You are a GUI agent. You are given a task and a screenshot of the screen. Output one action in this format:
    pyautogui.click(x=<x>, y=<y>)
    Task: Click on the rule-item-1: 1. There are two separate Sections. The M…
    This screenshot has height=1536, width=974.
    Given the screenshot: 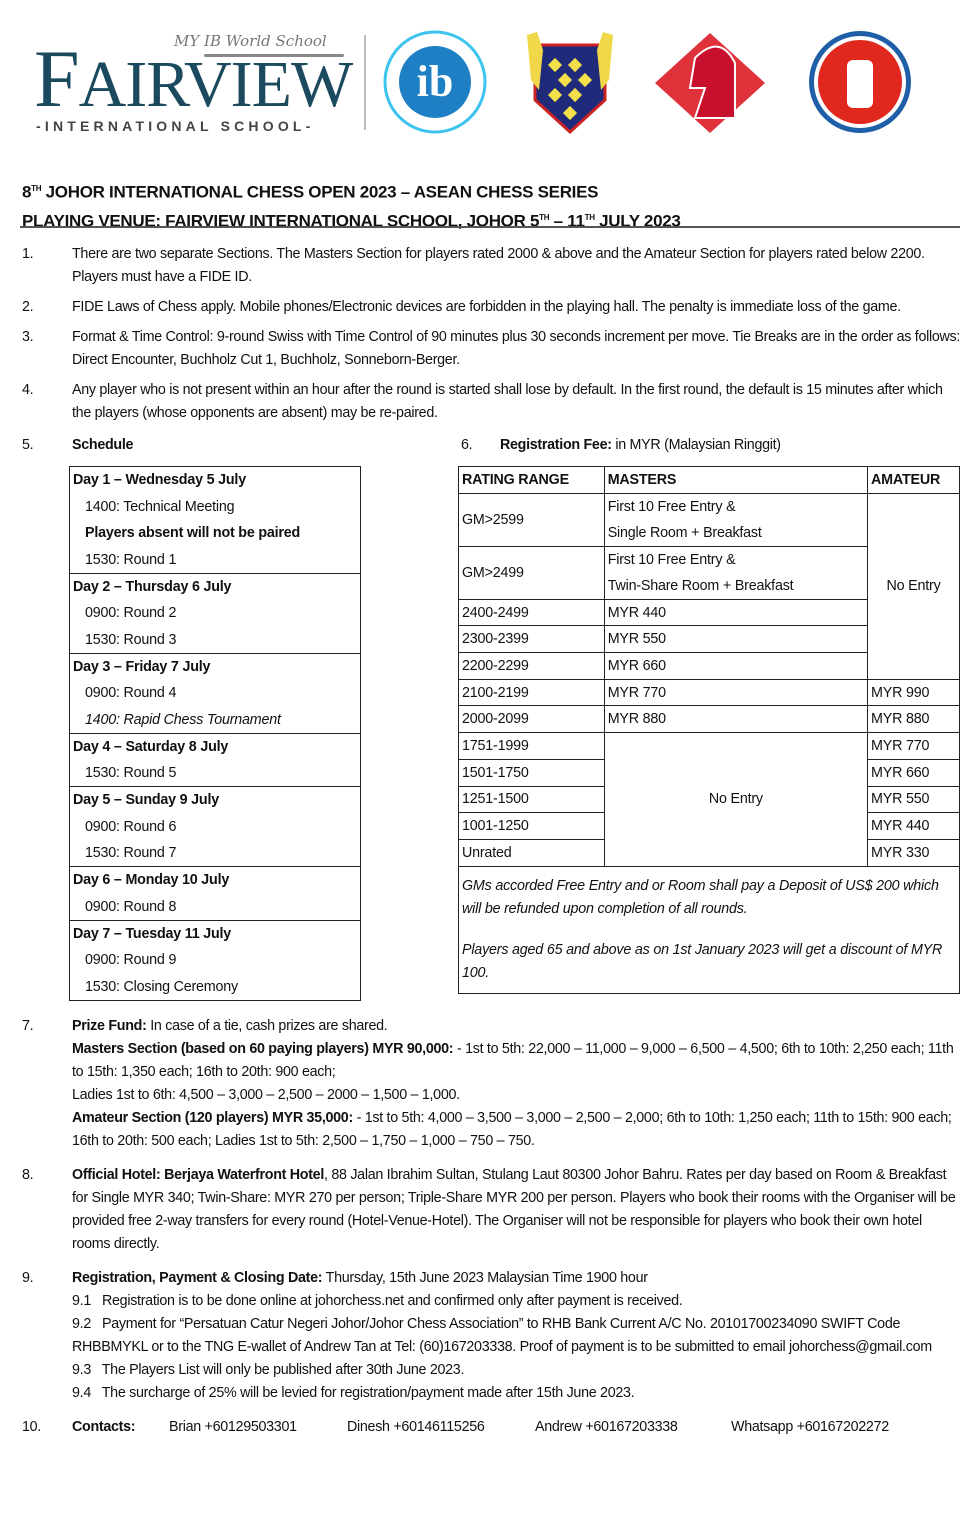 What is the action you would take?
    pyautogui.click(x=473, y=265)
    